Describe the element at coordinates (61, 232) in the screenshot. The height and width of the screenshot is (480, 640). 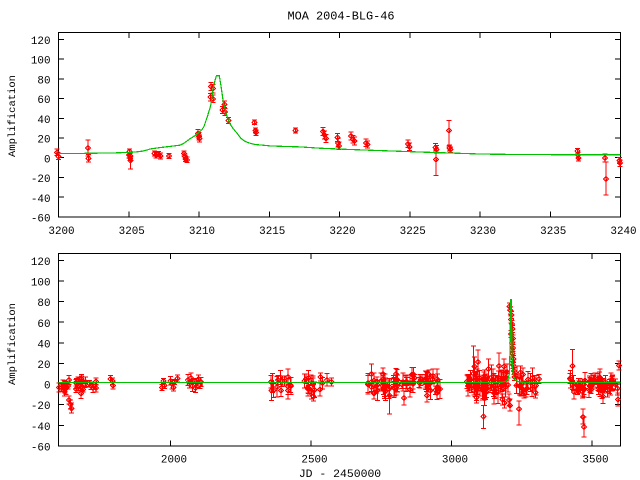
I see `svg-text: 3200` at that location.